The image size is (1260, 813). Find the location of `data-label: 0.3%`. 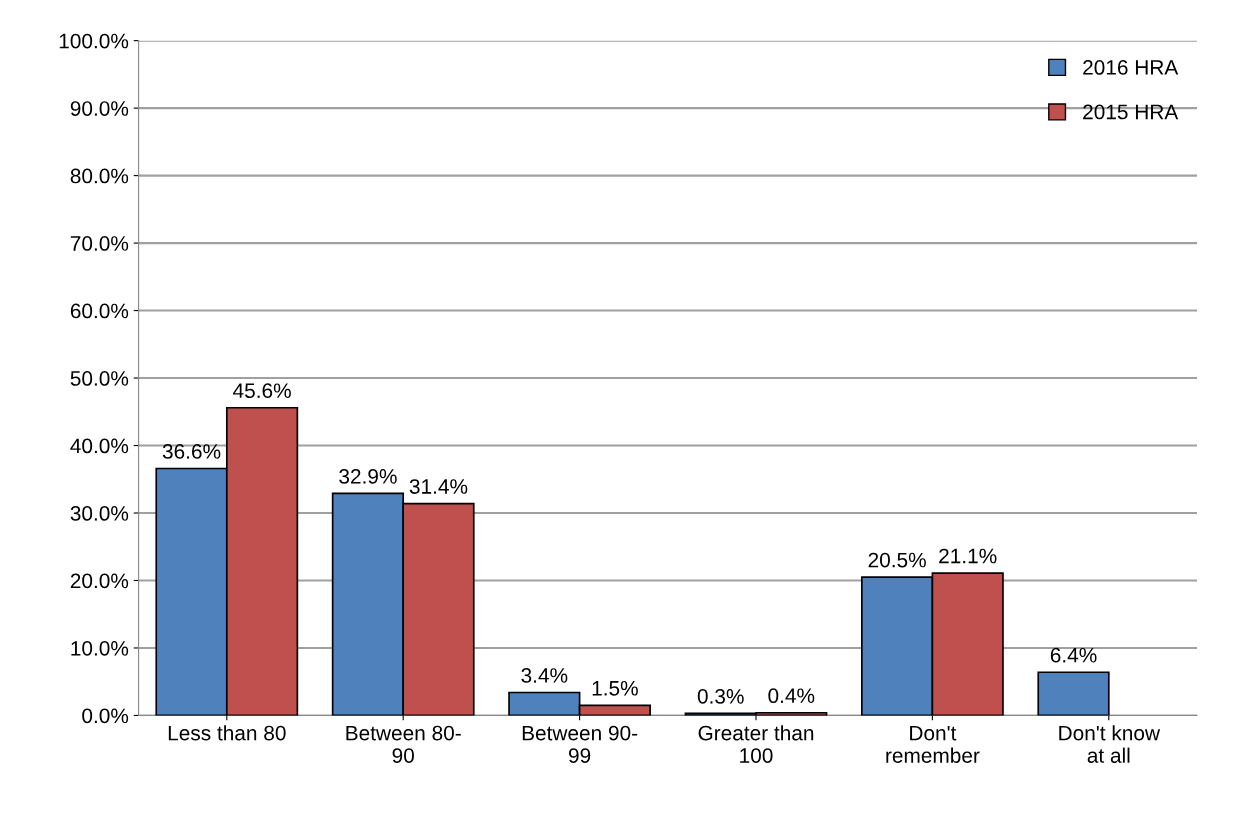

data-label: 0.3% is located at coordinates (720, 696).